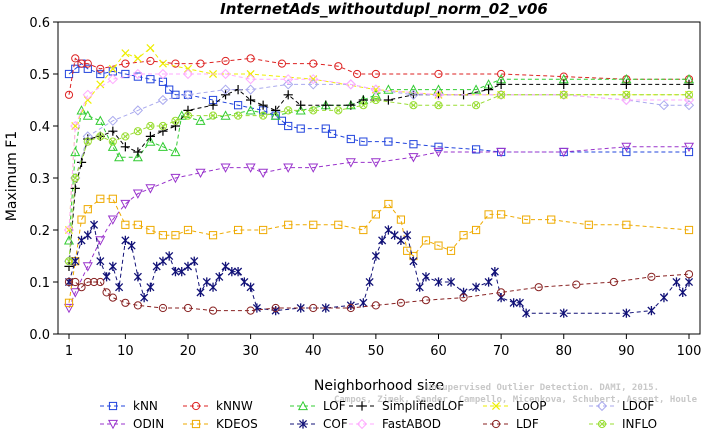 This screenshot has height=438, width=702. I want to click on legend-label: kNNW, so click(234, 406).